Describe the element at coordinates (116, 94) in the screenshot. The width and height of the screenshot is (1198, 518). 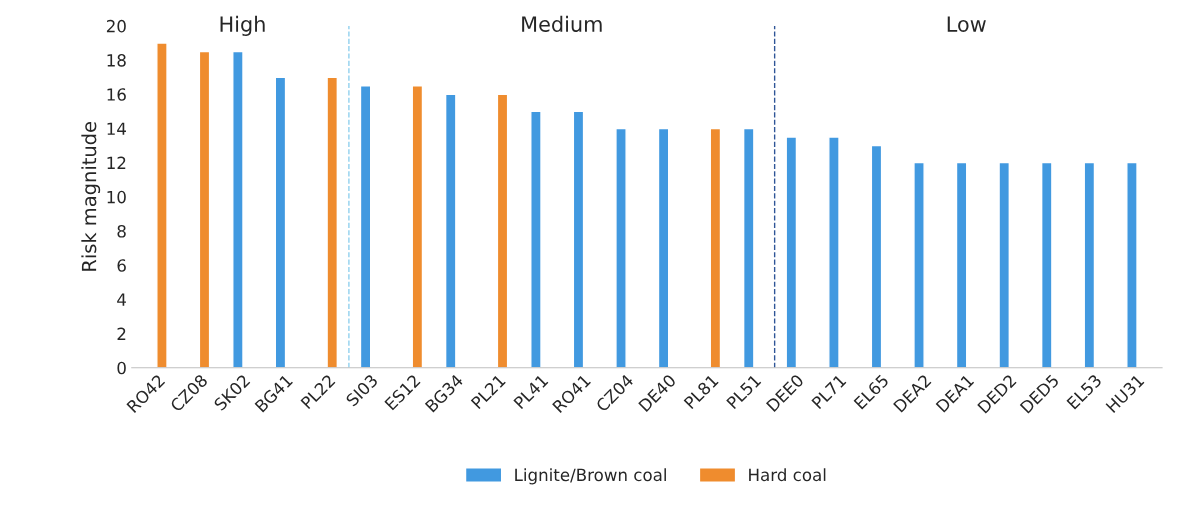
I see `y-tick-label: 16` at that location.